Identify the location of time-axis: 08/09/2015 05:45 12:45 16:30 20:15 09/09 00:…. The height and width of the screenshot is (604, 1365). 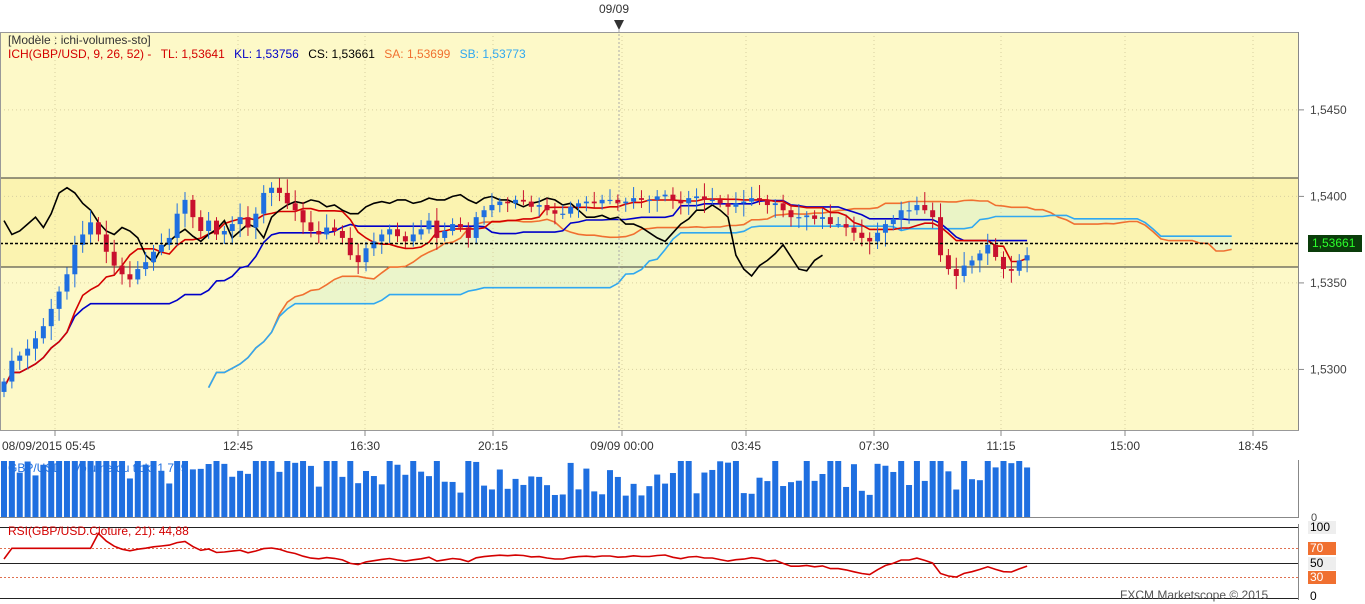
(635, 441).